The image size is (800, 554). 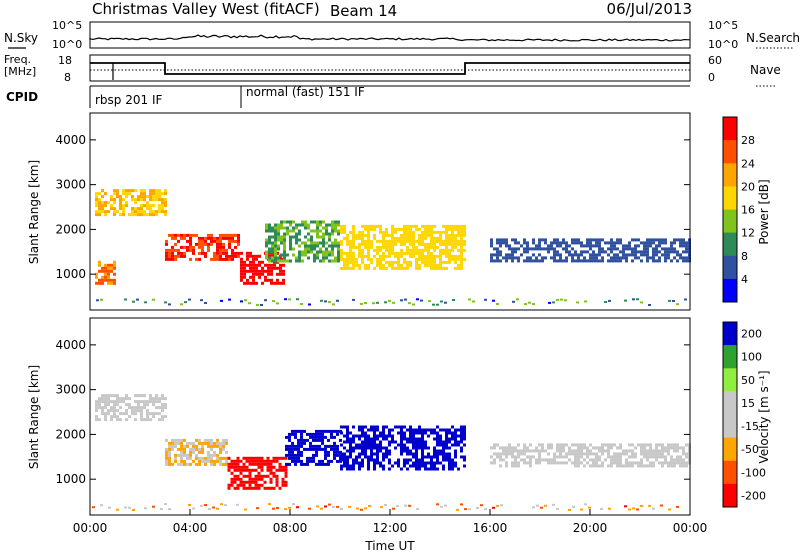 I want to click on colorbar-segment, so click(x=730, y=380).